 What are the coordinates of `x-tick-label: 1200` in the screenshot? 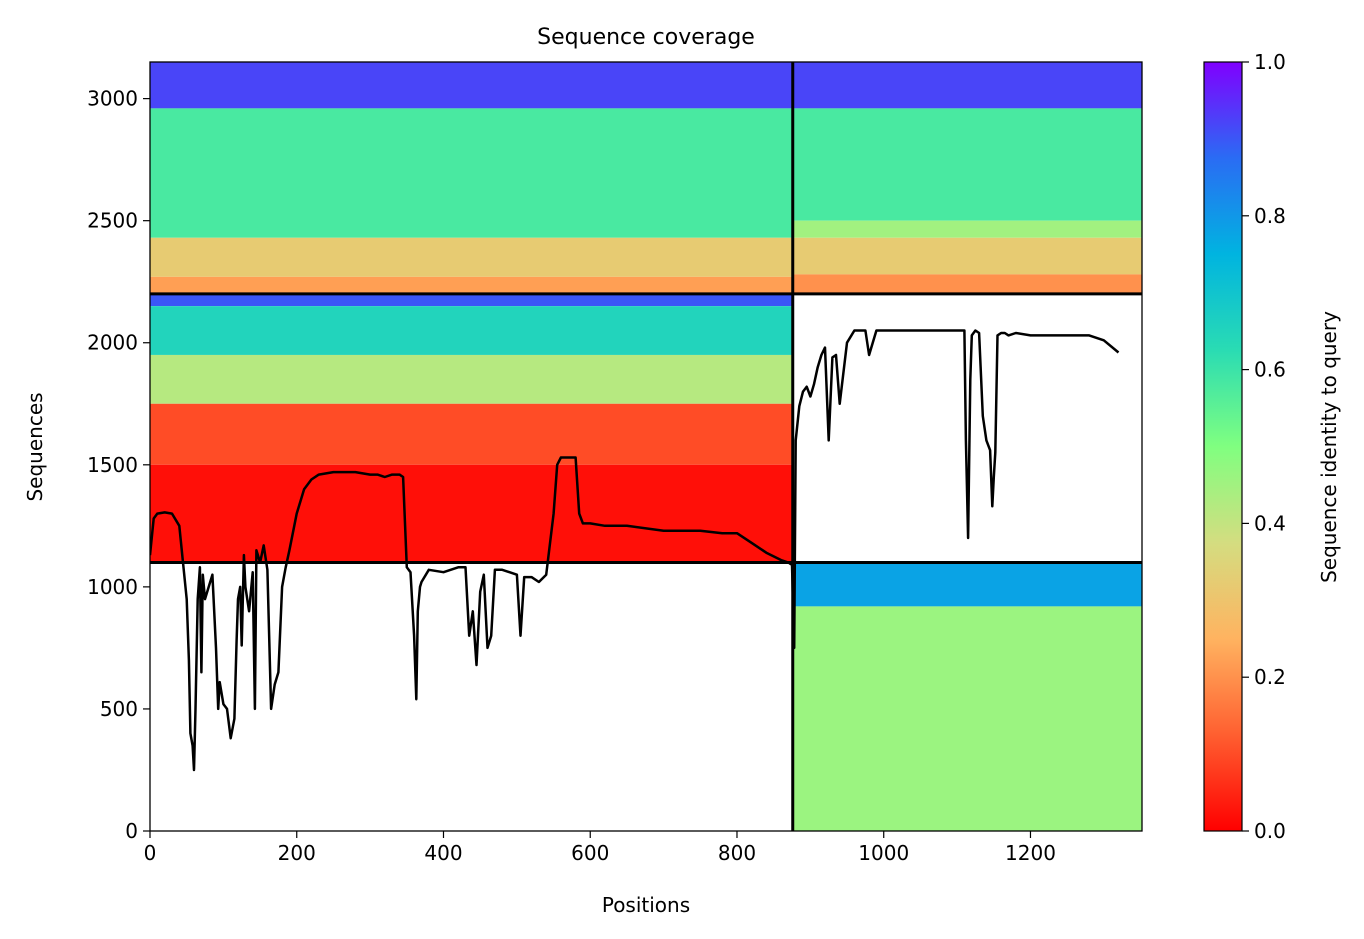 It's located at (1030, 853).